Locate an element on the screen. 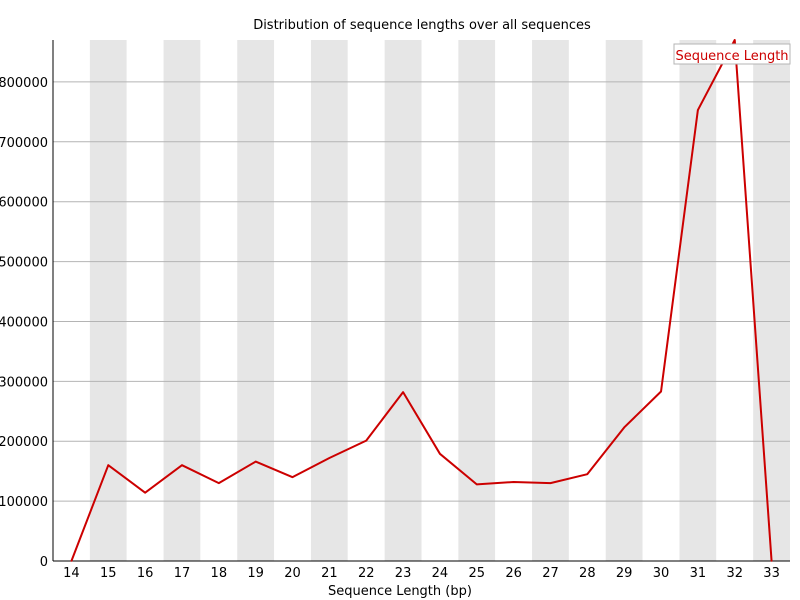 The width and height of the screenshot is (800, 600). y-tick-label: 500000 is located at coordinates (24, 263).